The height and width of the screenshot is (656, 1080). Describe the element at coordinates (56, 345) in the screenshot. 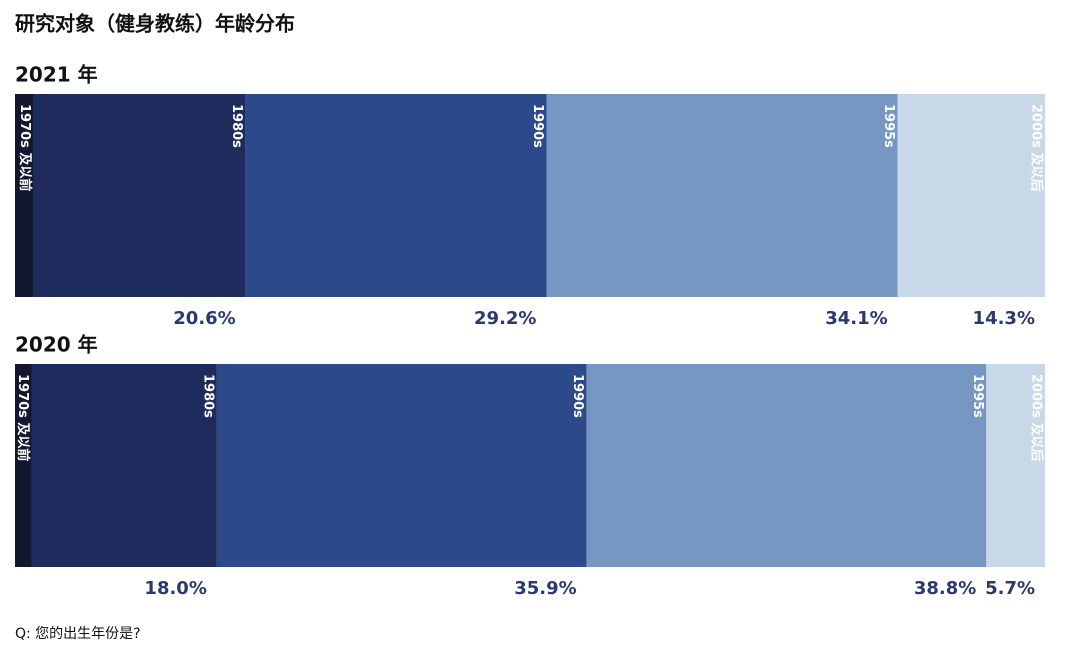

I see `panel-title: 2020 年` at that location.